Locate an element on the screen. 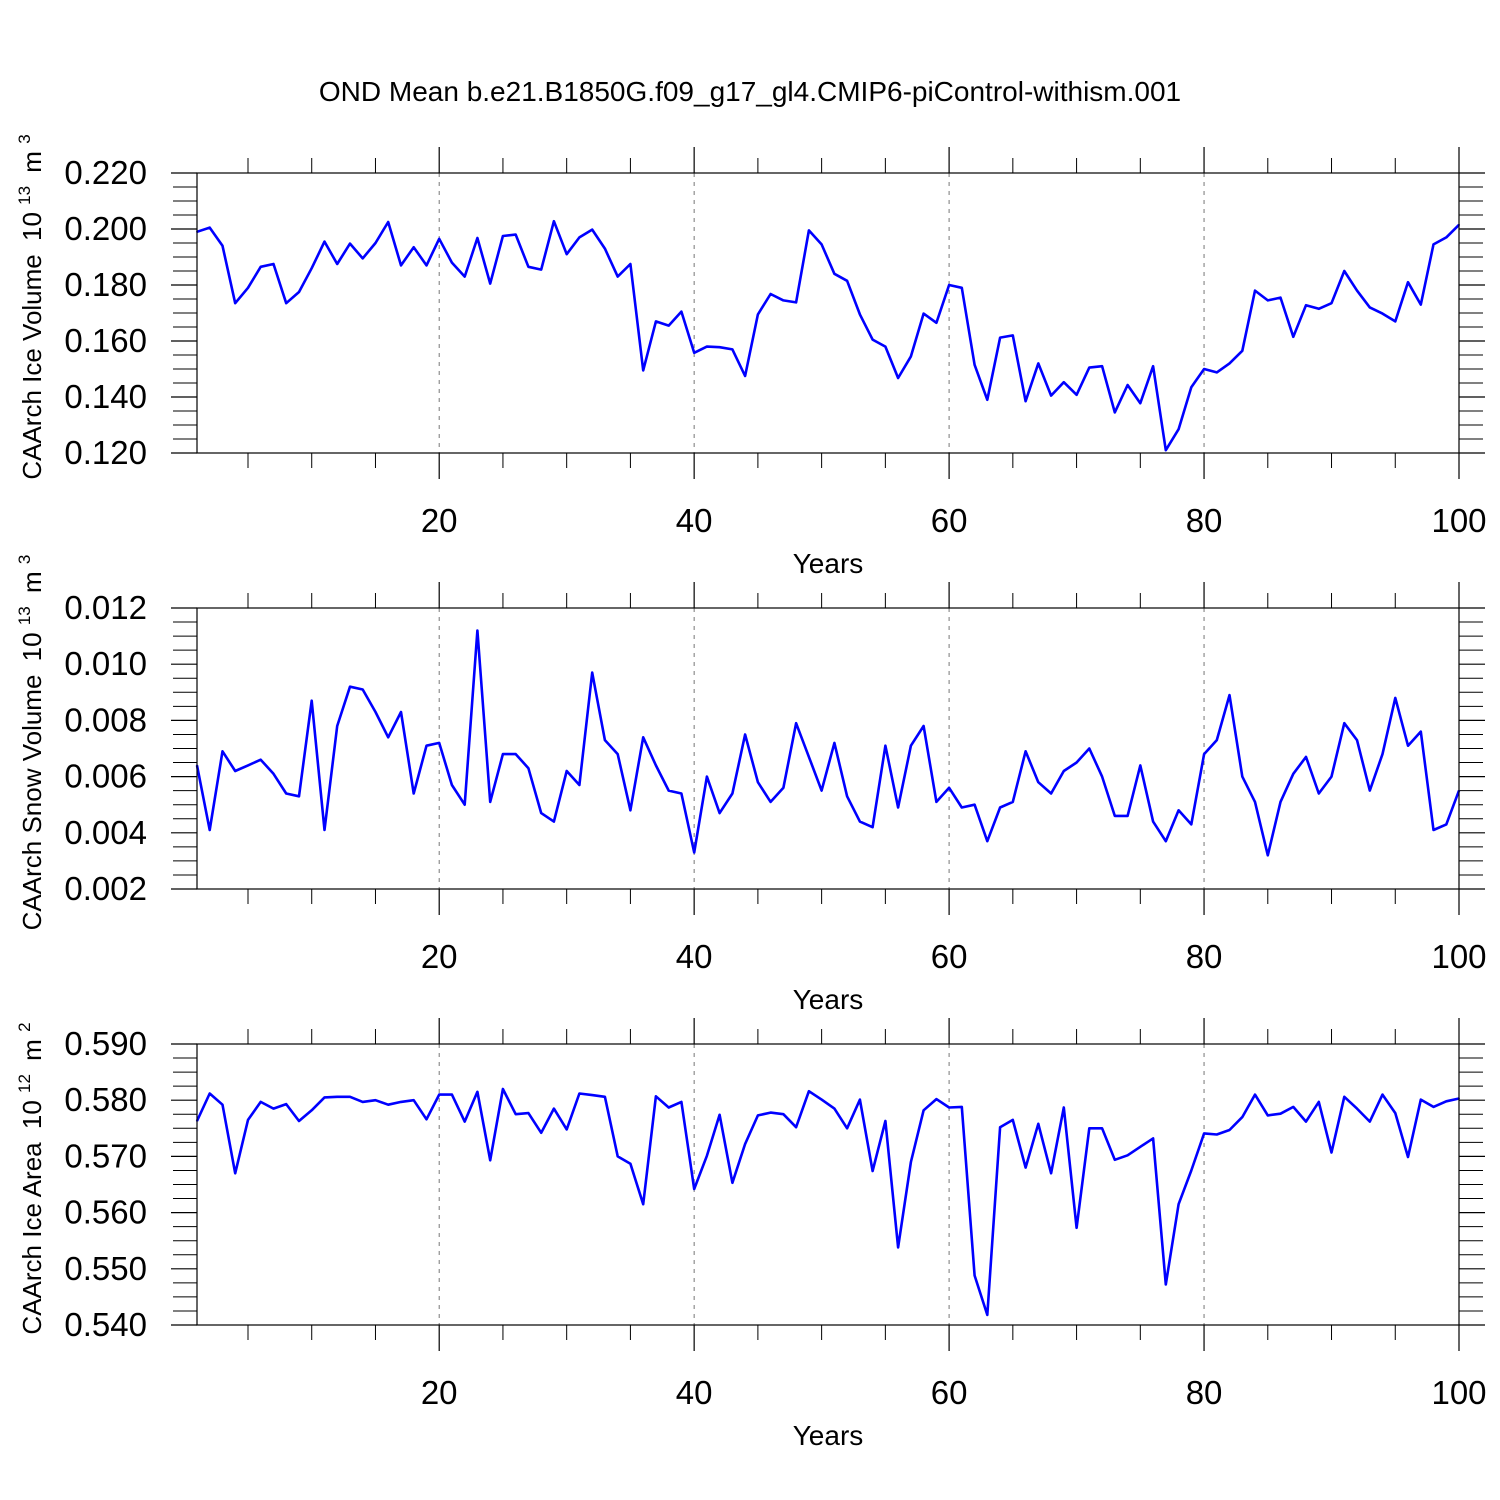 This screenshot has height=1500, width=1500. y-tick-label: 0.002 is located at coordinates (105, 888).